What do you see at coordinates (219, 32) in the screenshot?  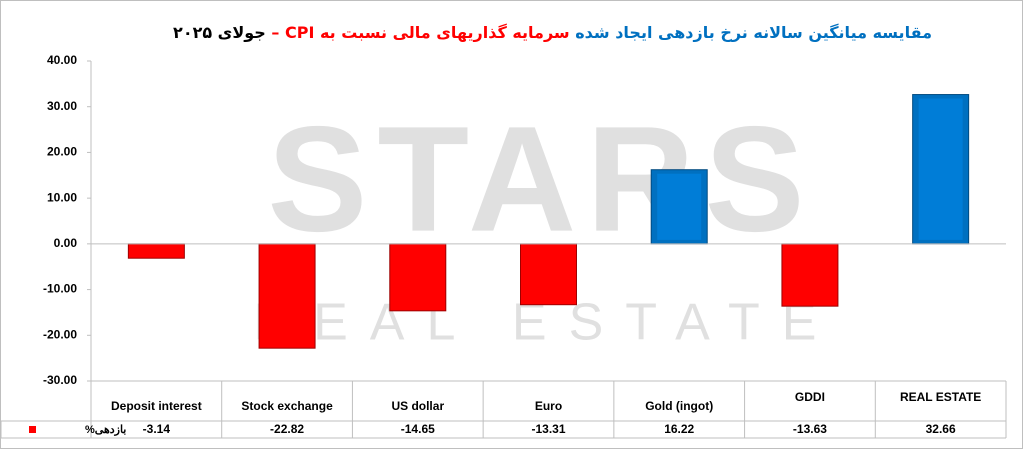 I see `title-part: جولای ۲۰۲۵` at bounding box center [219, 32].